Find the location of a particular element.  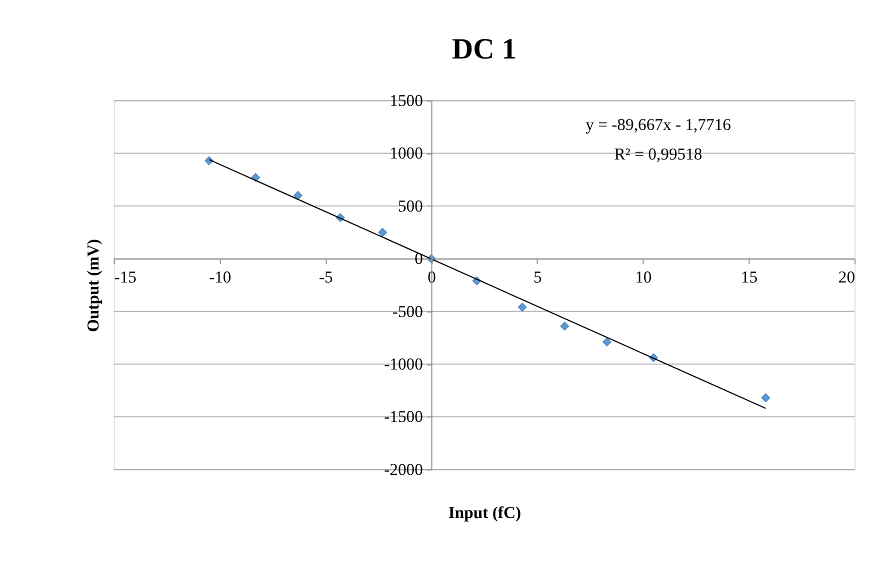

y-tick-label: -1000 is located at coordinates (403, 364).